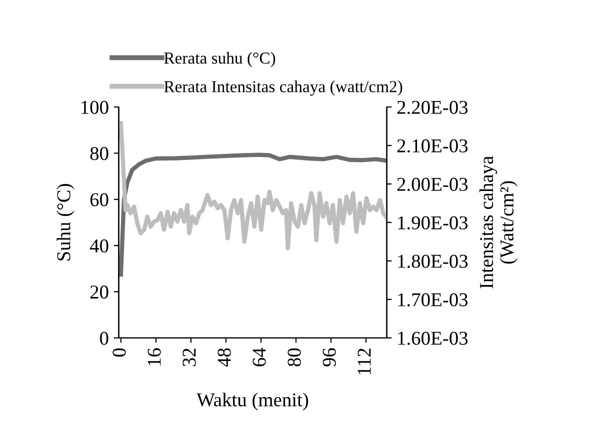 This screenshot has height=444, width=612. I want to click on x-axis-title: Waktu (menit), so click(252, 401).